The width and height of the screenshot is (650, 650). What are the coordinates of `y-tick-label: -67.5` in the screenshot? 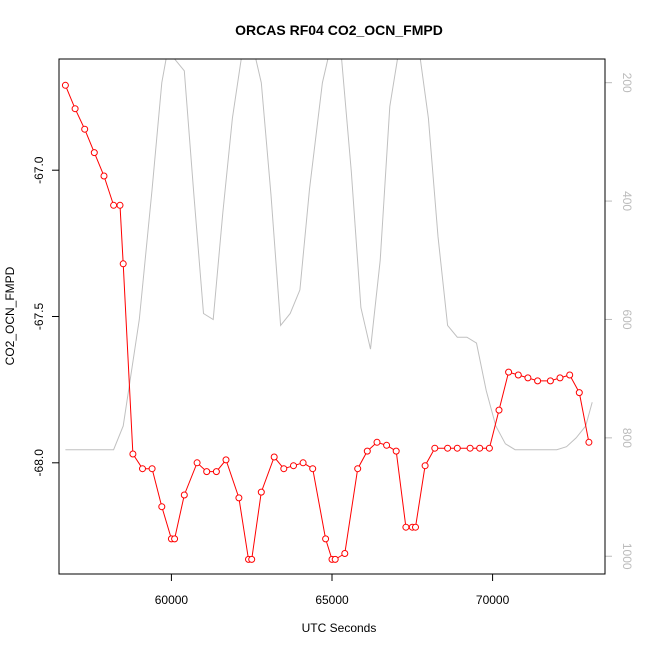 It's located at (39, 317).